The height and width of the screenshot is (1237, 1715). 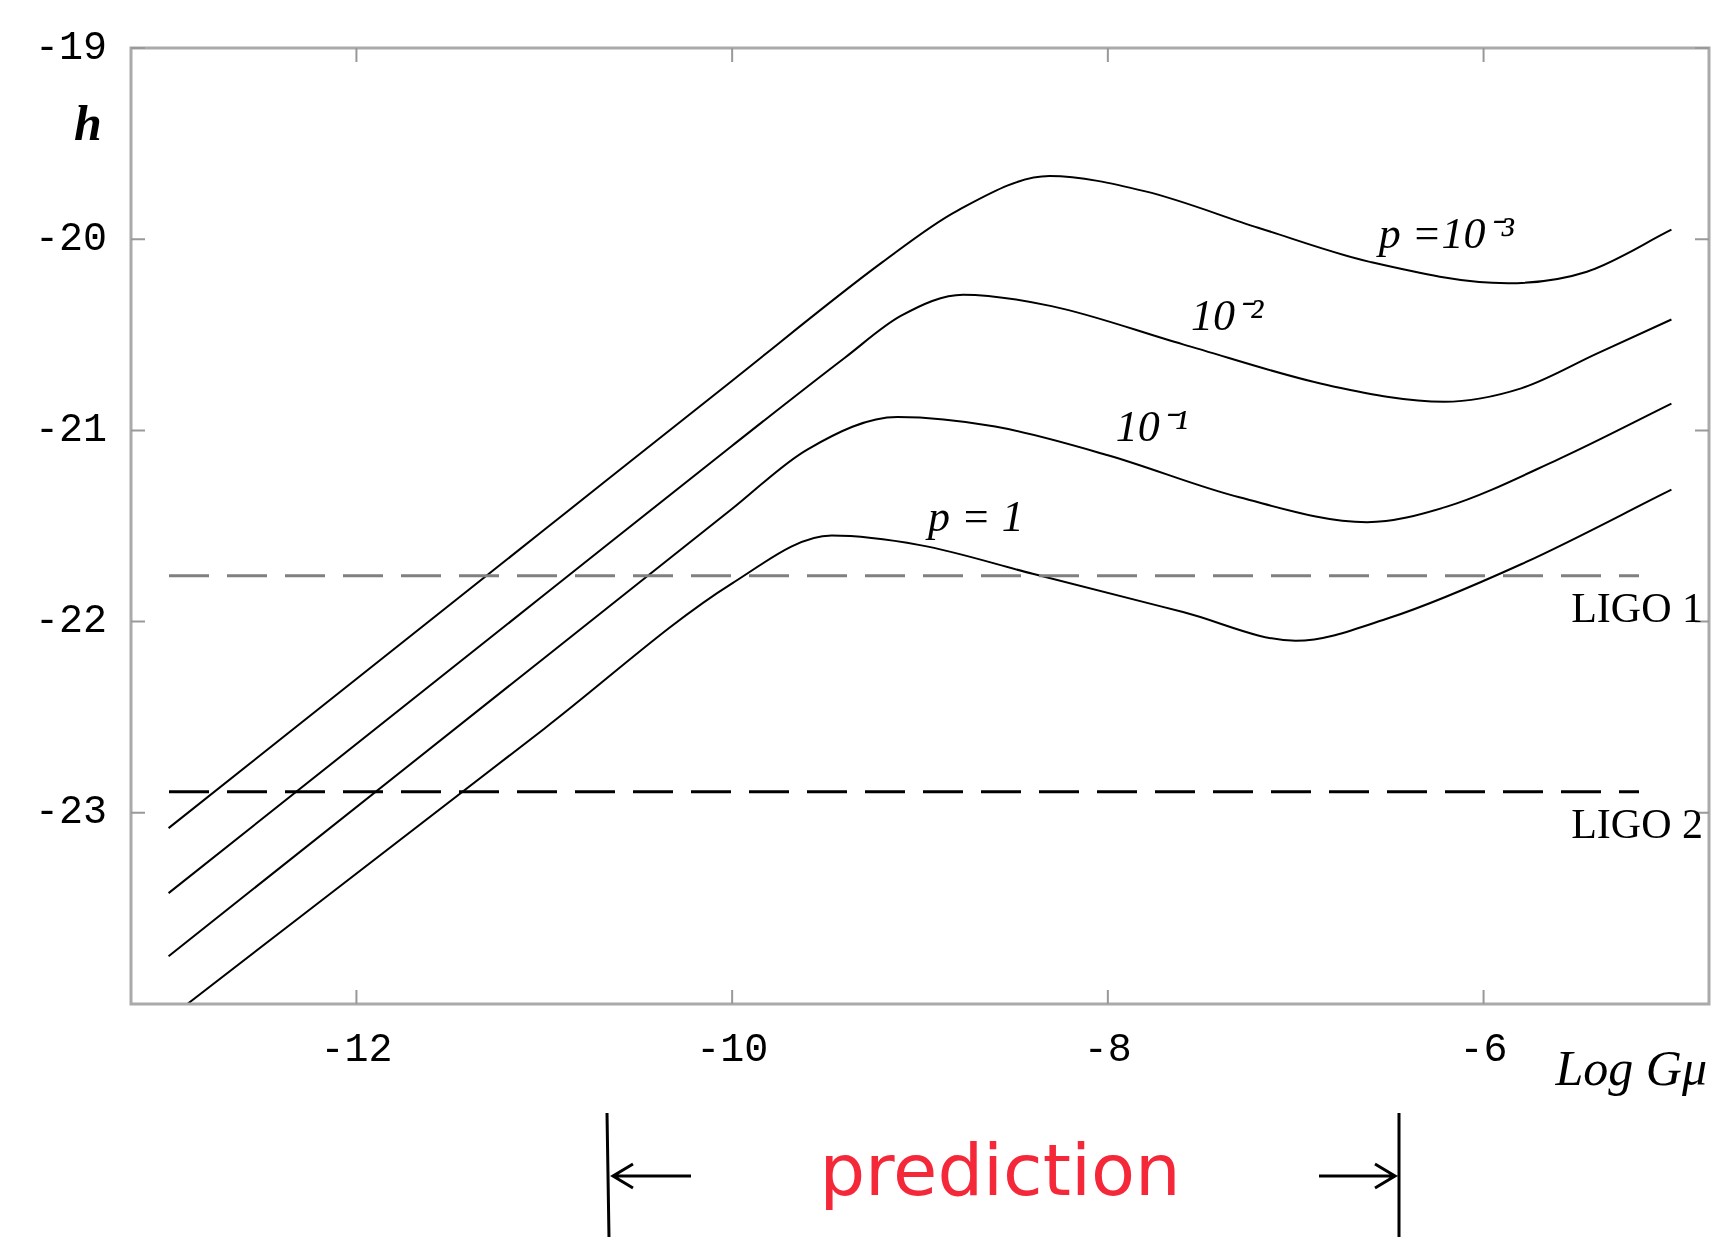 I want to click on y-tick-label: -22, so click(x=70, y=622).